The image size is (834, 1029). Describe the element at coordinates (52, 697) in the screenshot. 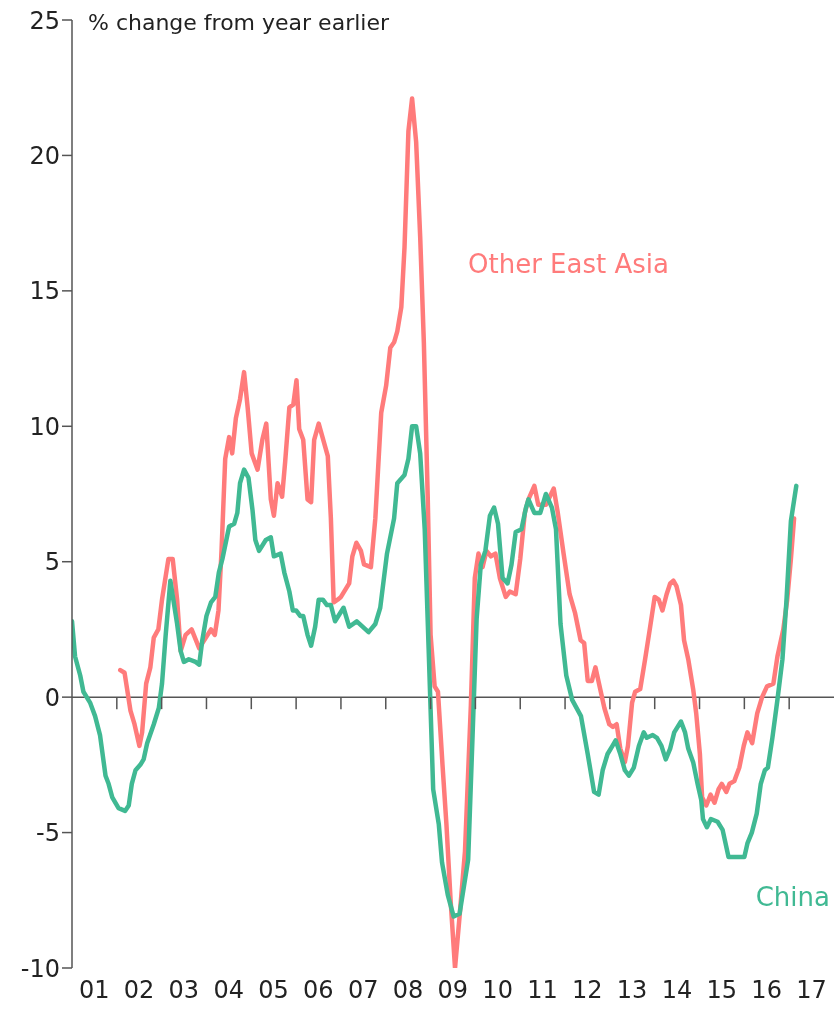

I see `y-tick-label: 0` at that location.